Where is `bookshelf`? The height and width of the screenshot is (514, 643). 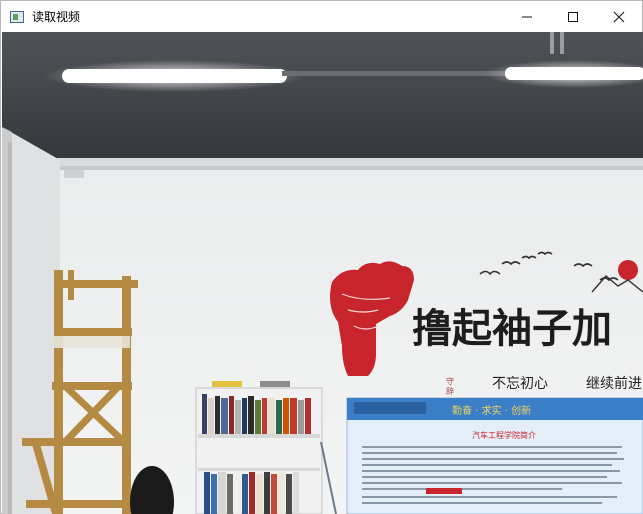
bookshelf is located at coordinates (259, 447).